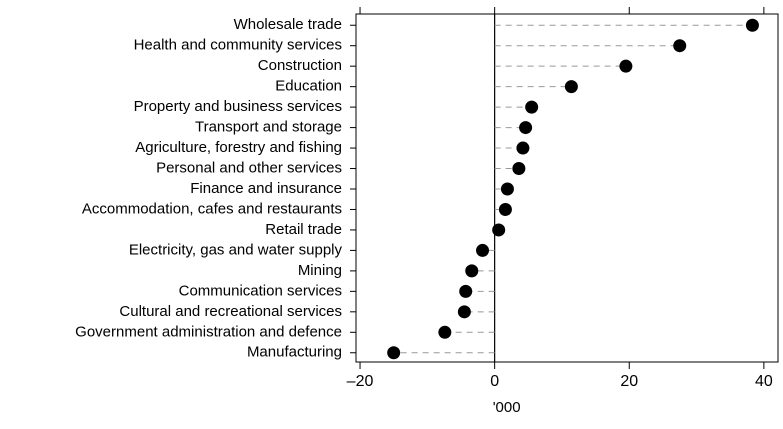 The height and width of the screenshot is (429, 783). Describe the element at coordinates (288, 24) in the screenshot. I see `y-tick-label: Wholesale trade` at that location.